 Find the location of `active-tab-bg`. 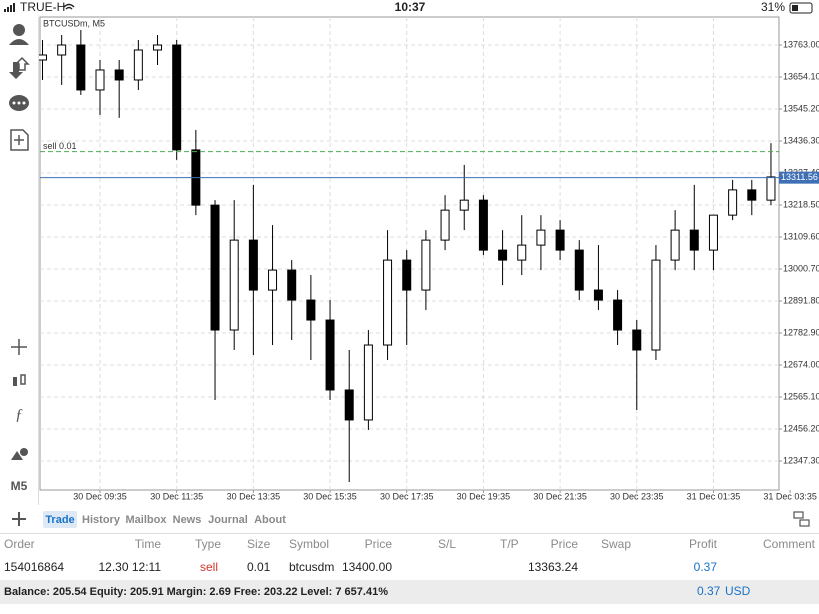

active-tab-bg is located at coordinates (60, 519).